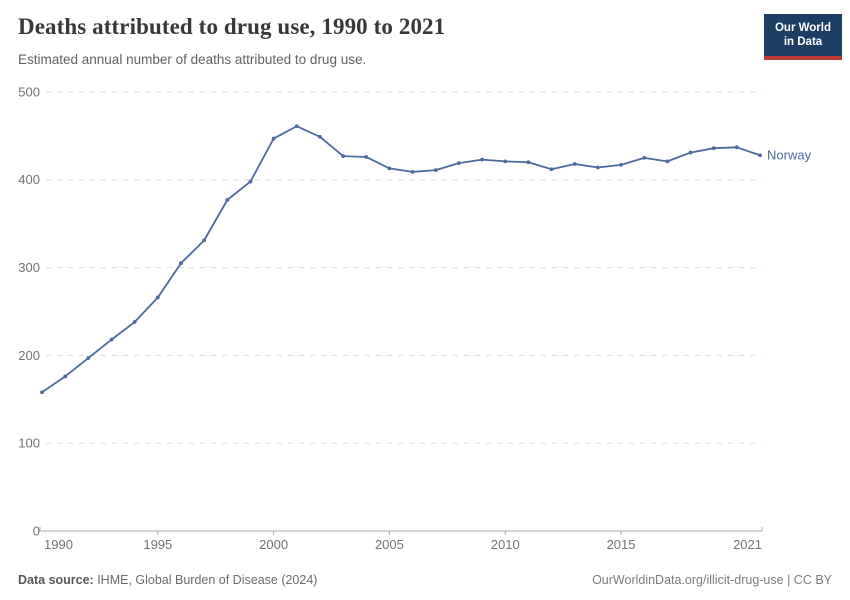  I want to click on data-point-1994, so click(134, 322).